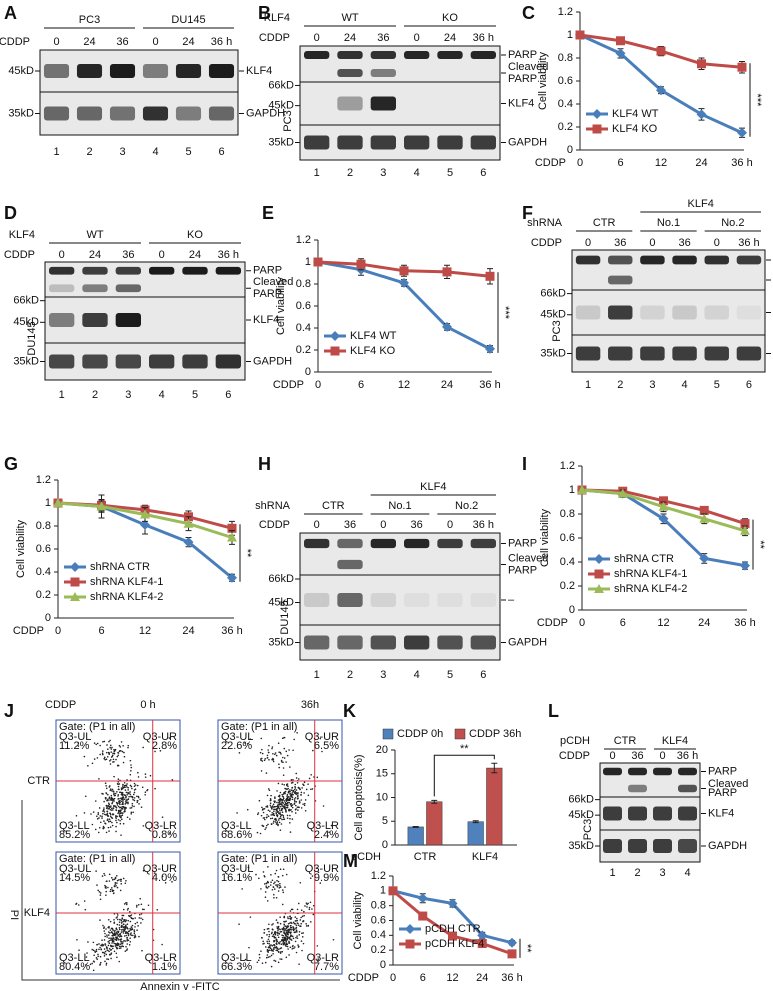  What do you see at coordinates (164, 967) in the screenshot?
I see `quadrant-value: 1.1%` at bounding box center [164, 967].